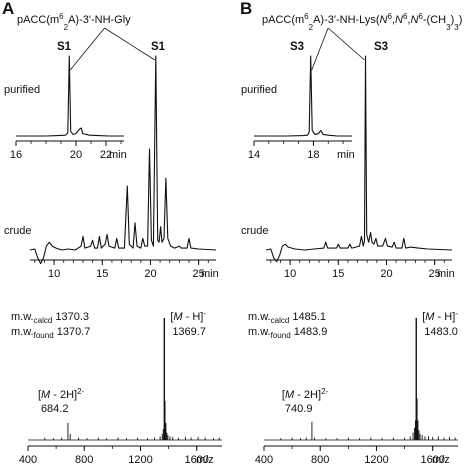 Image resolution: width=474 pixels, height=474 pixels. What do you see at coordinates (254, 155) in the screenshot?
I see `purified-tick-label: 14` at bounding box center [254, 155].